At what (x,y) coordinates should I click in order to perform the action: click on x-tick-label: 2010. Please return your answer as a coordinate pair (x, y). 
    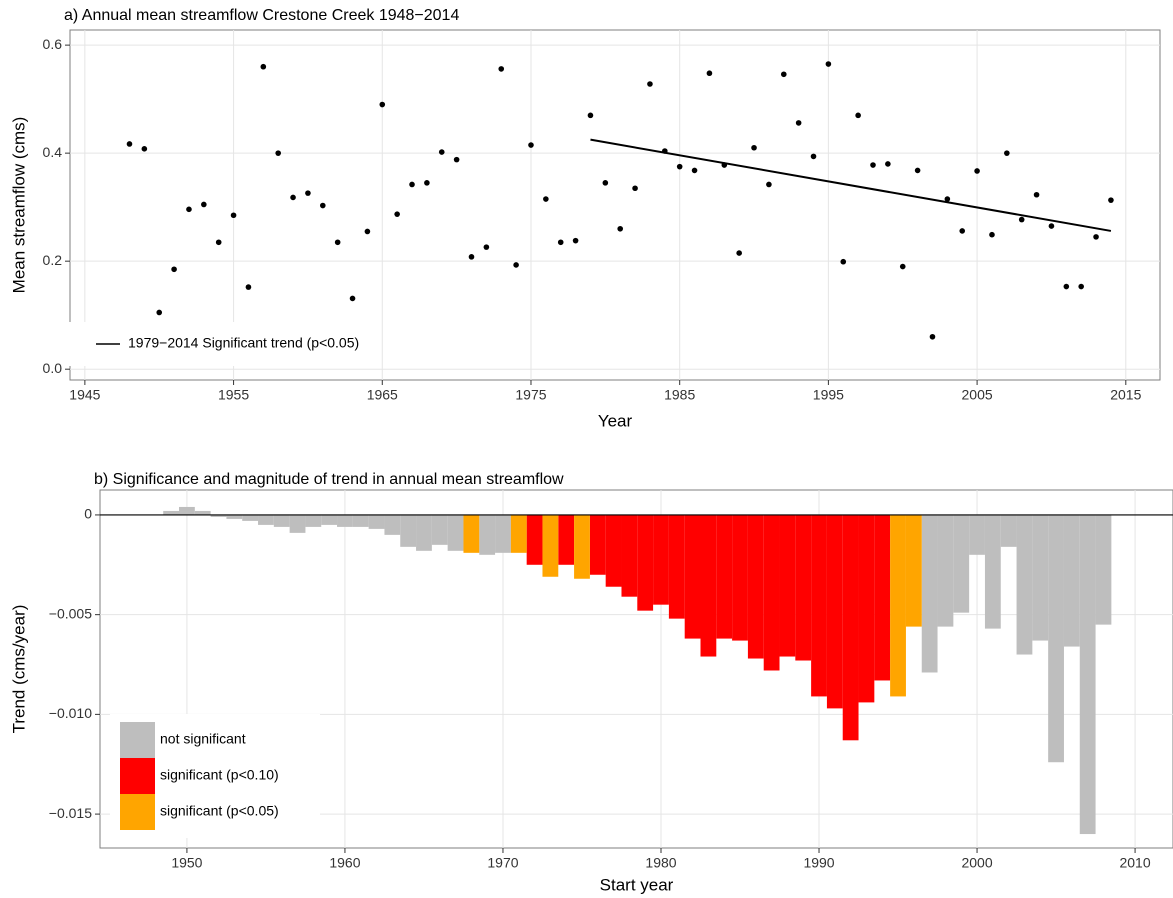
    Looking at the image, I should click on (1134, 863).